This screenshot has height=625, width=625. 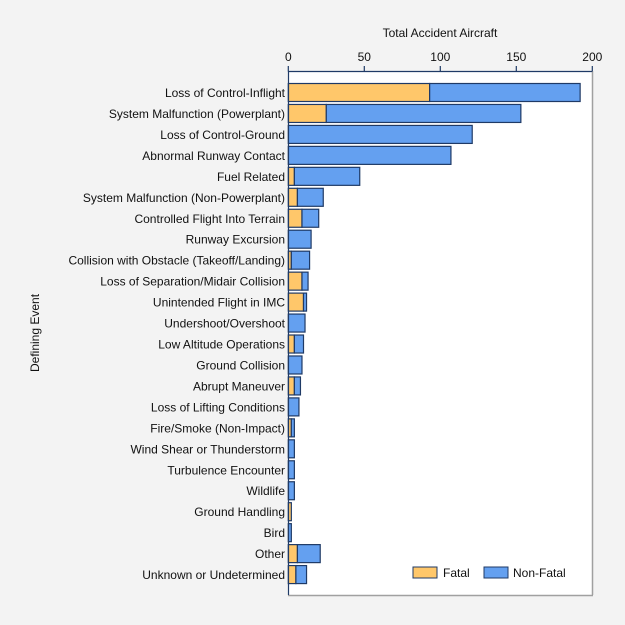 What do you see at coordinates (440, 57) in the screenshot?
I see `x-tick-label: 100` at bounding box center [440, 57].